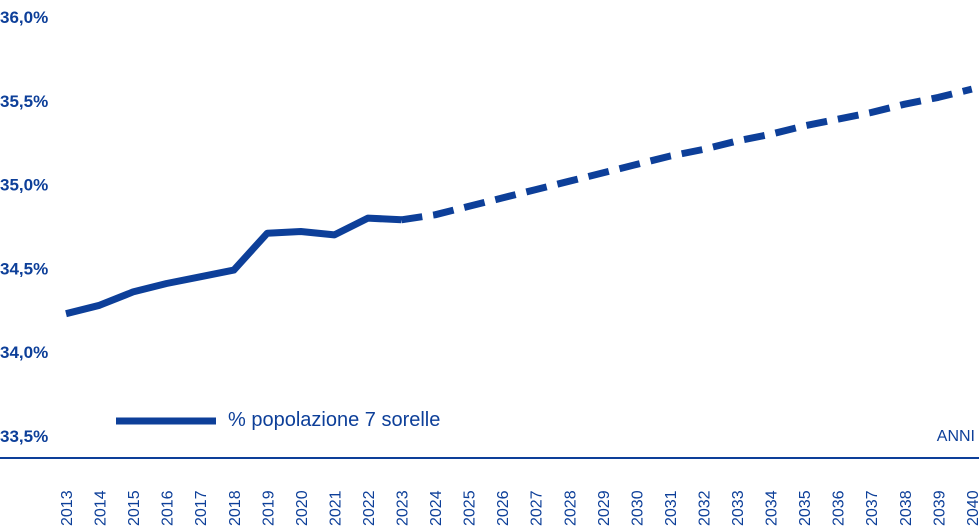 This screenshot has width=979, height=528. I want to click on y-axis: 36,0% 35,5% 35,0% 34,5% 34,0% 33,5%, so click(24, 227).